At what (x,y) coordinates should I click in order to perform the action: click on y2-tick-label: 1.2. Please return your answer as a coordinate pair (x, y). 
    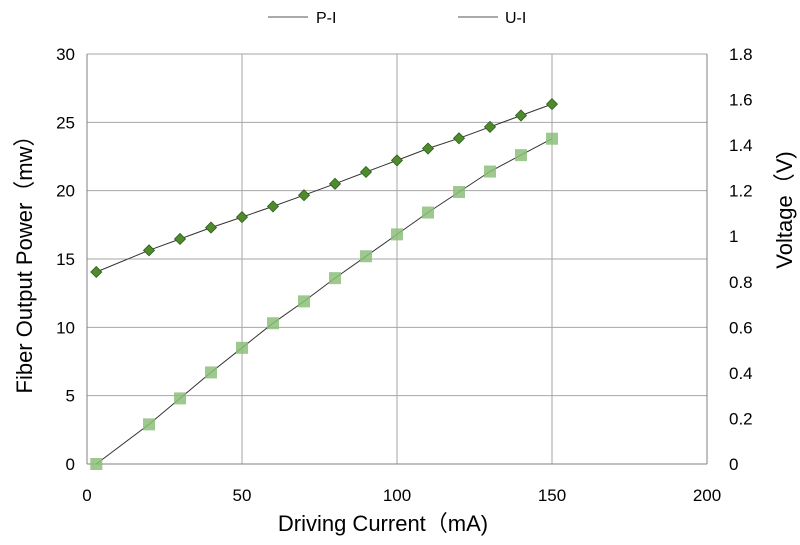
    Looking at the image, I should click on (741, 191).